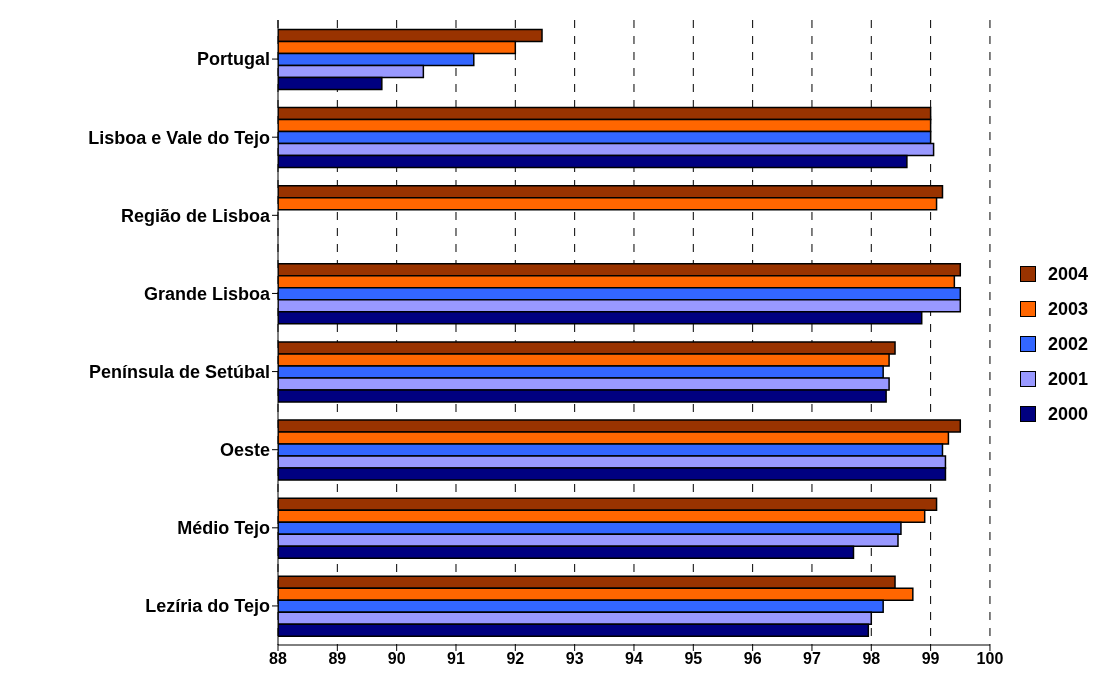 The width and height of the screenshot is (1109, 690). I want to click on y-tick-label: Grande Lisboa, so click(207, 293).